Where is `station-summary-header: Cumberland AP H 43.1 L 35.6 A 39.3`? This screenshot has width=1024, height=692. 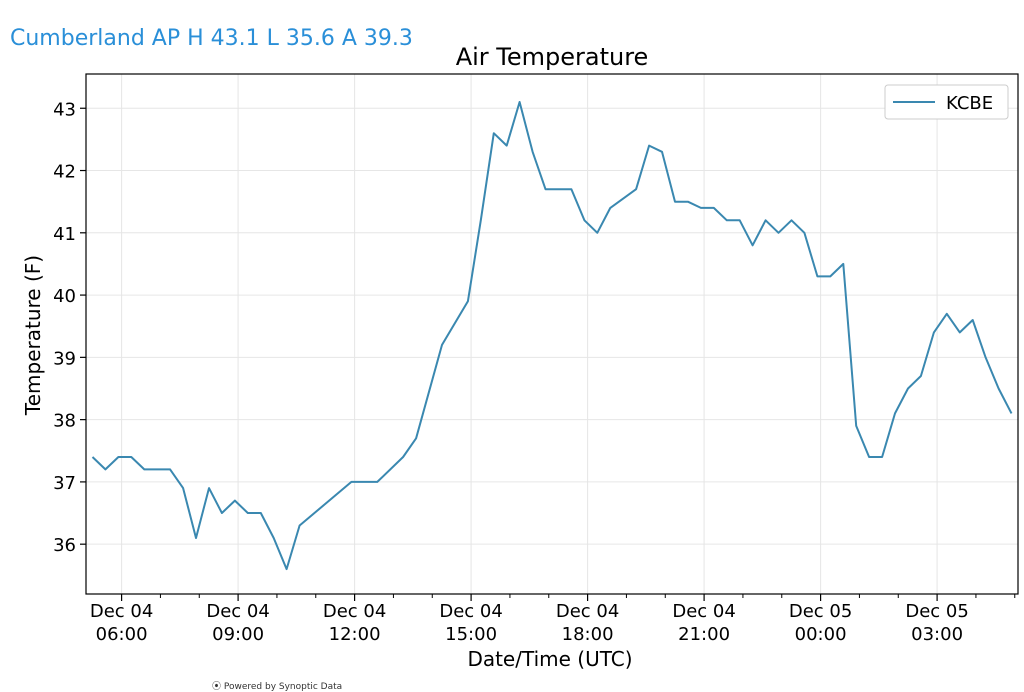
station-summary-header: Cumberland AP H 43.1 L 35.6 A 39.3 is located at coordinates (211, 38).